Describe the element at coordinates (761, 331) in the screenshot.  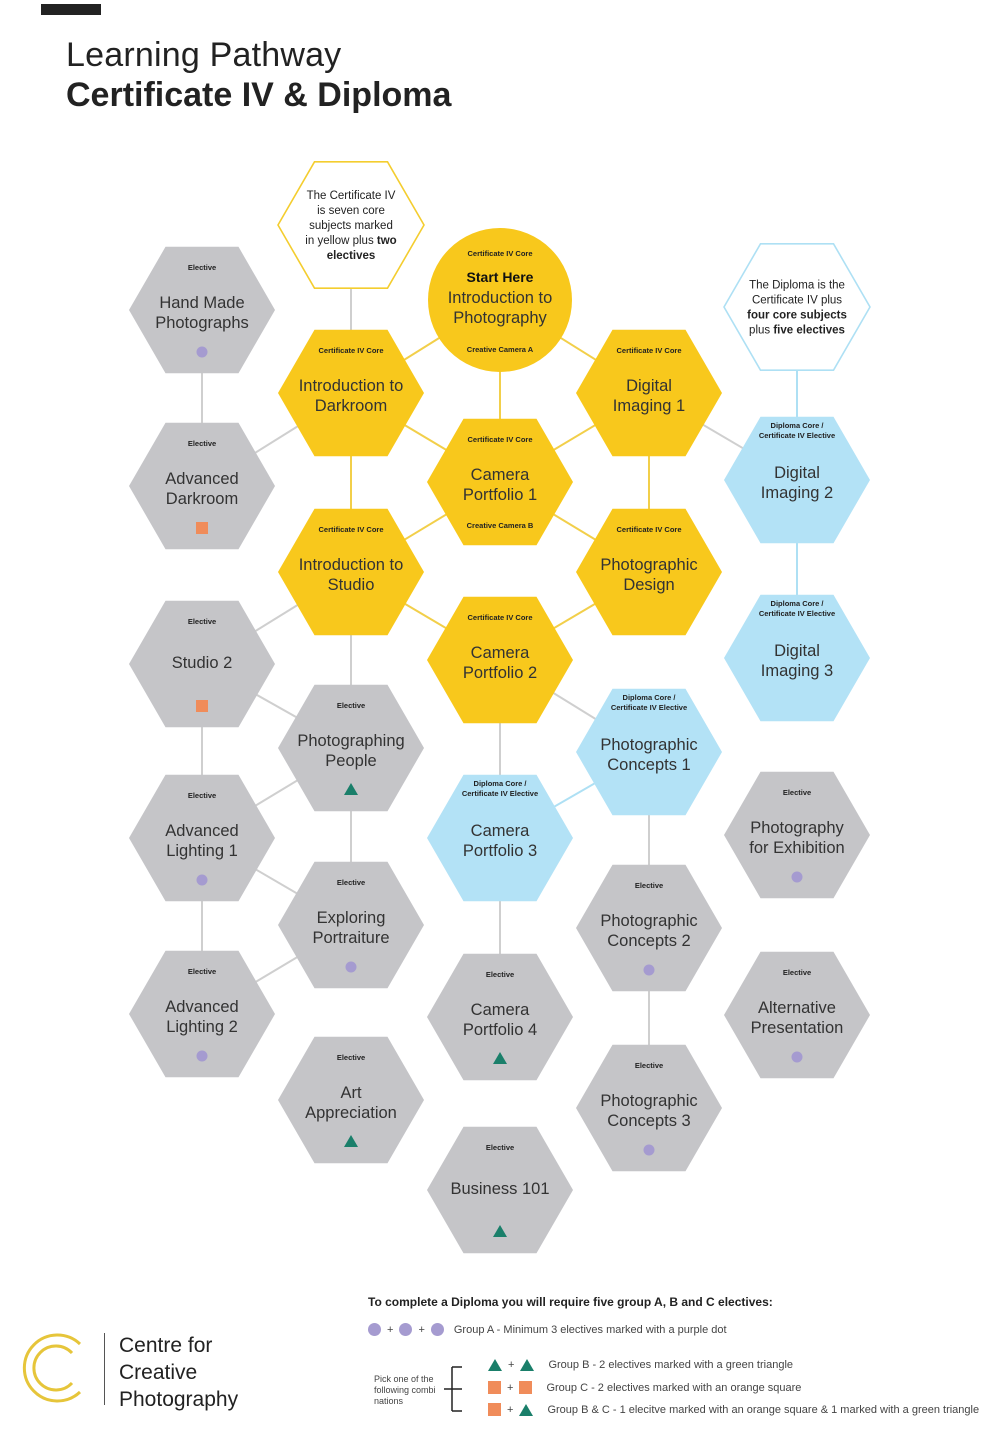
I see `note-text-span: plus` at that location.